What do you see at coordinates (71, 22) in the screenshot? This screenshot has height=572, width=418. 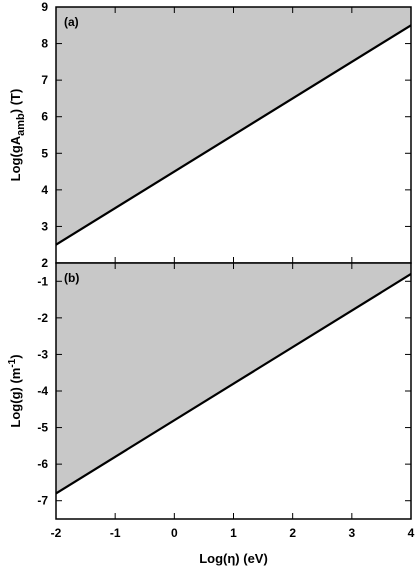 I see `panel-label-a: (a)` at bounding box center [71, 22].